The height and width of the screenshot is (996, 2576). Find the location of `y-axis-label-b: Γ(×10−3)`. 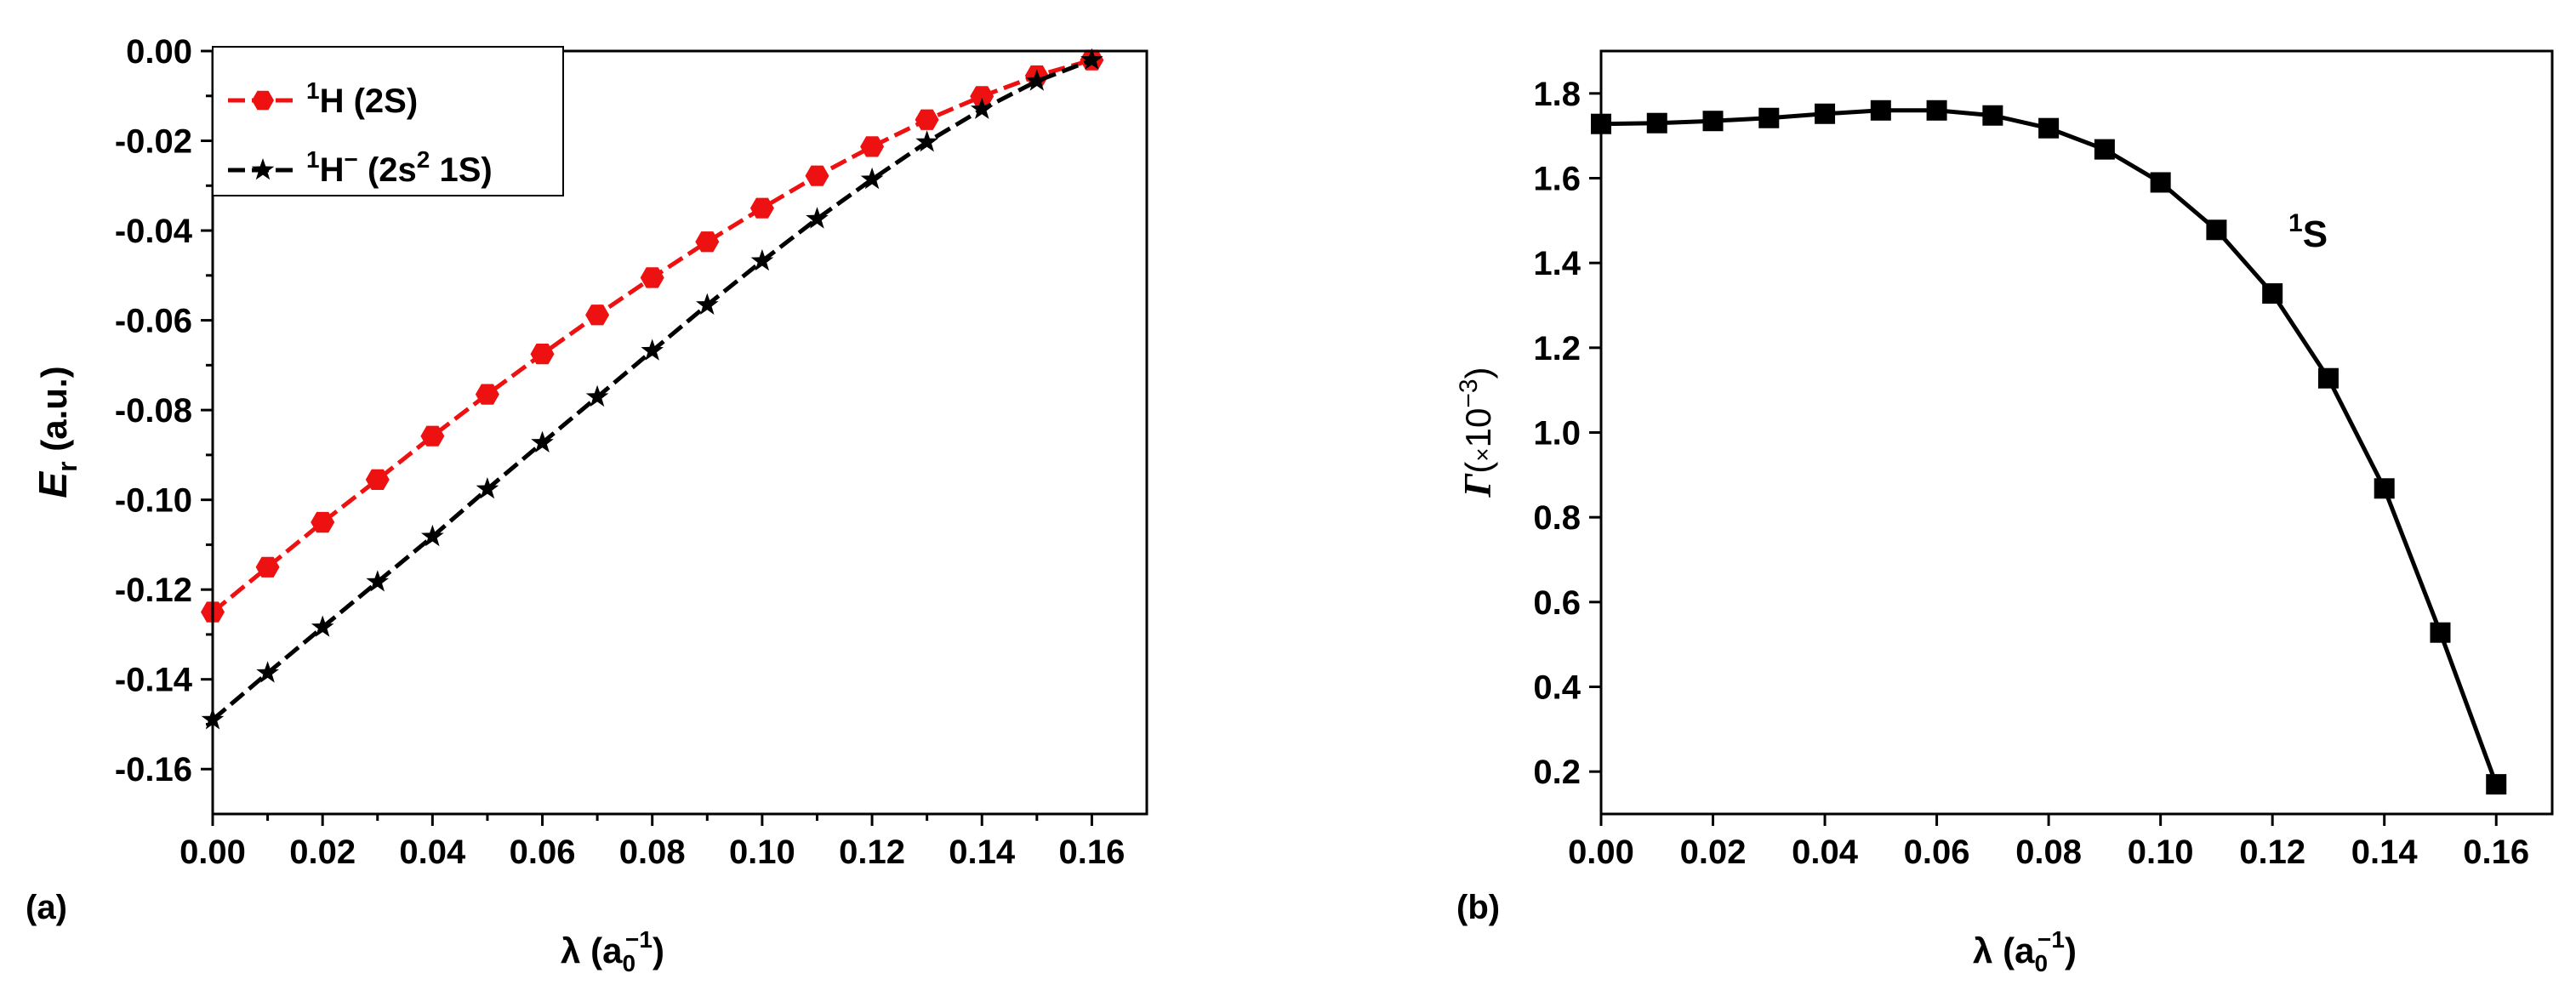

y-axis-label-b: Γ(×10−3) is located at coordinates (1477, 432).